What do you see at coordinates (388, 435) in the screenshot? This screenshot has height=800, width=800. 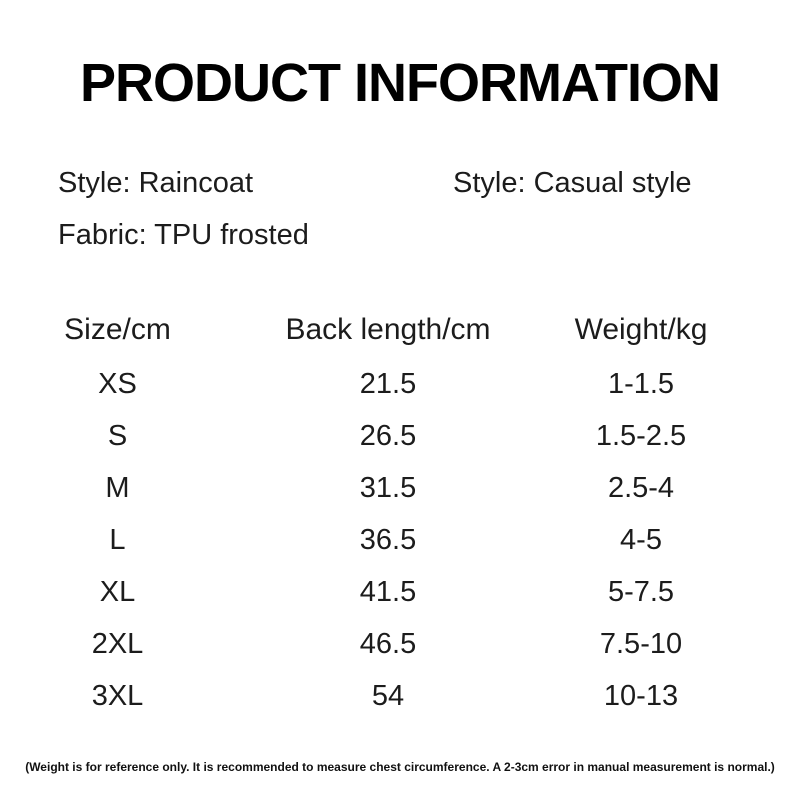 I see `back-length-cell: 26.5` at bounding box center [388, 435].